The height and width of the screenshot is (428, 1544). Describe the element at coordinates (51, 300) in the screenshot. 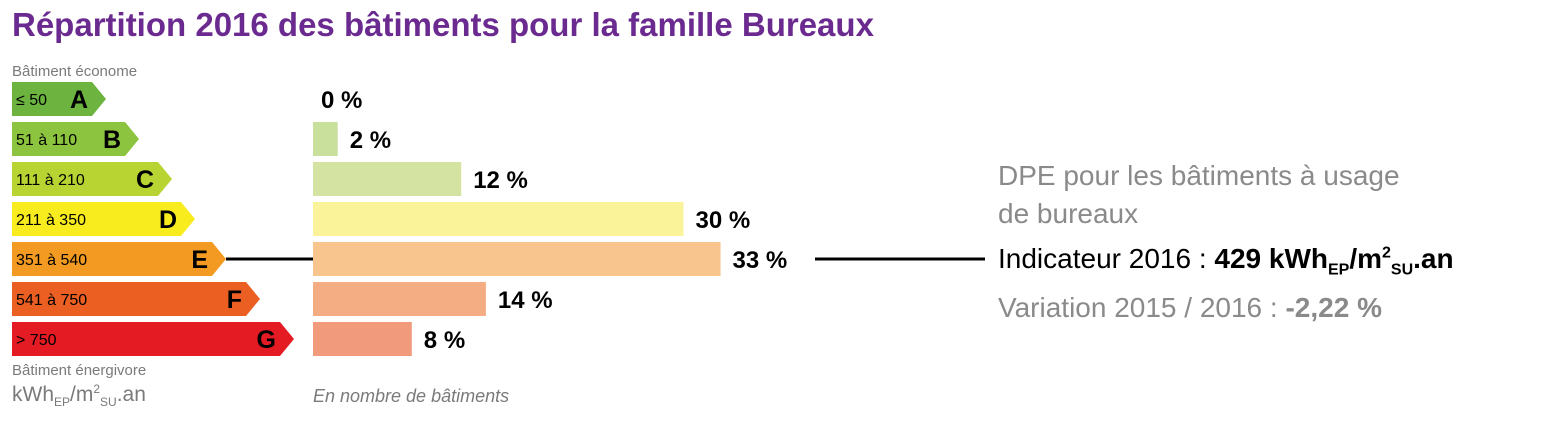

I see `energy-class-range-f: 541 à 750` at that location.